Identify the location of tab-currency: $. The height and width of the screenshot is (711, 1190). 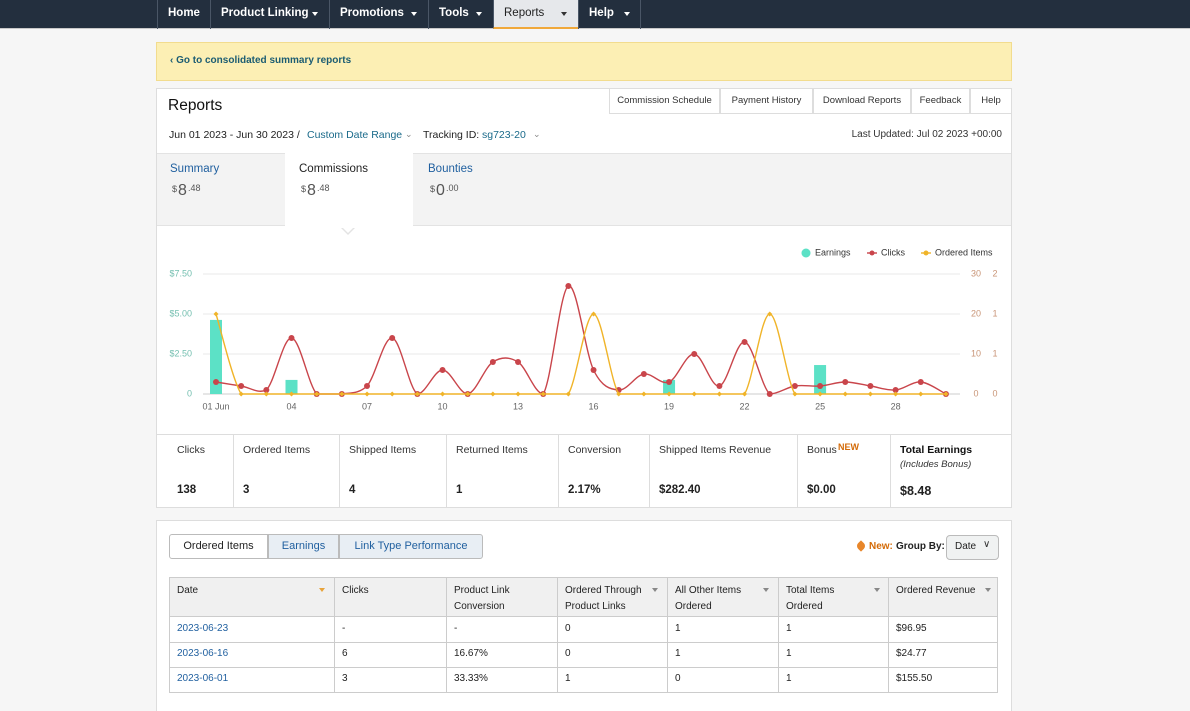
(304, 189).